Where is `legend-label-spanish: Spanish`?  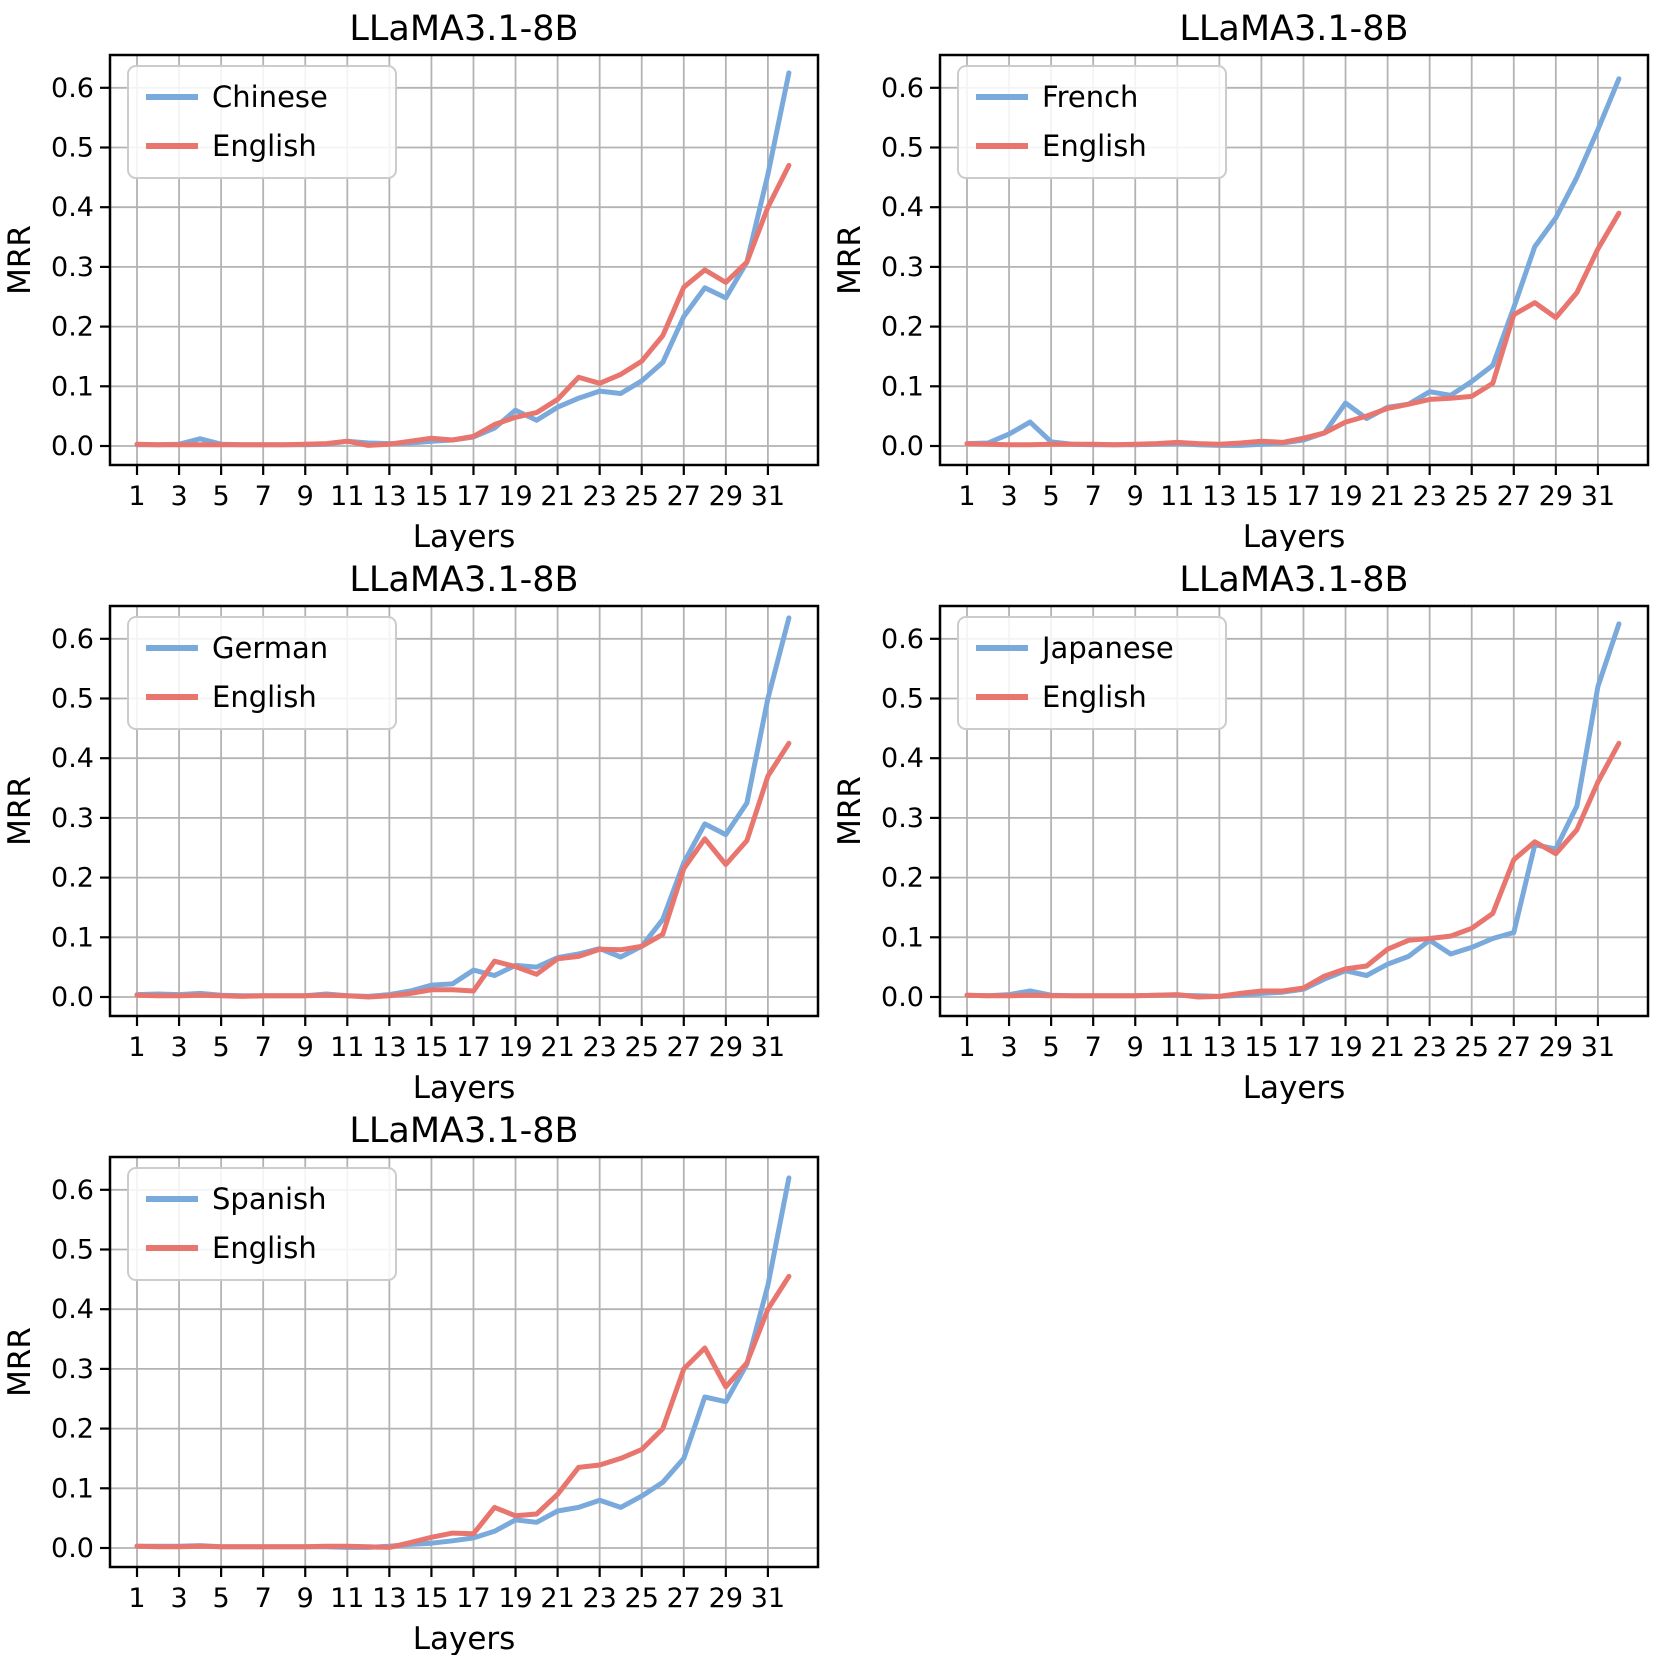
legend-label-spanish: Spanish is located at coordinates (269, 1199).